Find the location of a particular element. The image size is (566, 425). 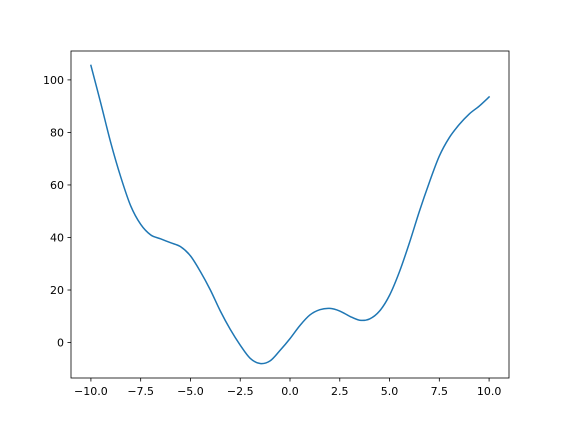

y-tick-label: 80 is located at coordinates (57, 132).